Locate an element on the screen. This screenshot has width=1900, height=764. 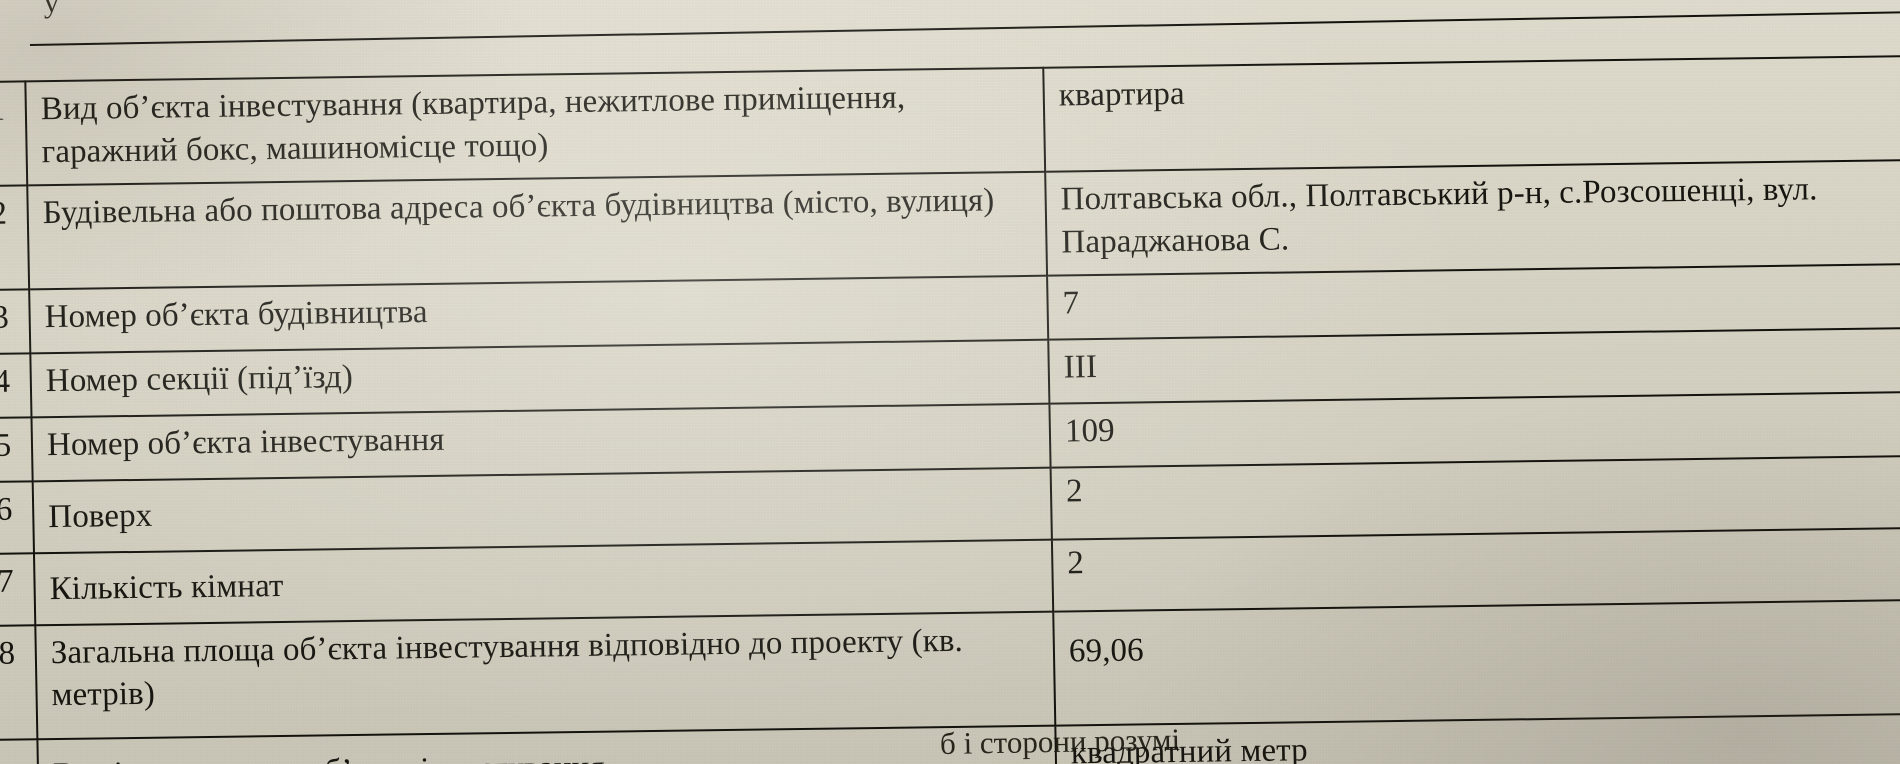
row-value-object-number: 109 is located at coordinates (1474, 429).